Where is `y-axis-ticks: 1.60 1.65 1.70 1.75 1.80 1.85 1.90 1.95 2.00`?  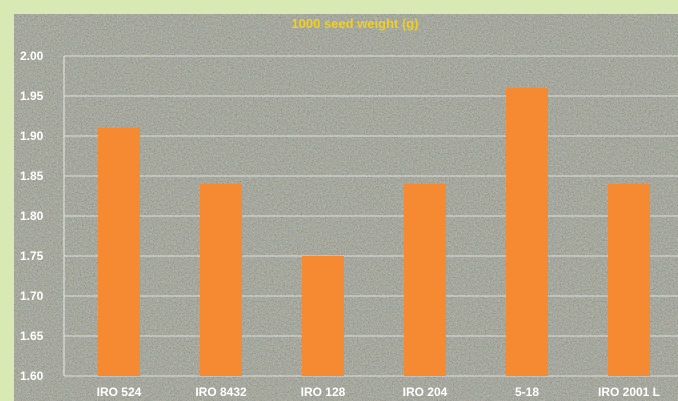 y-axis-ticks: 1.60 1.65 1.70 1.75 1.80 1.85 1.90 1.95 2.00 is located at coordinates (32, 216).